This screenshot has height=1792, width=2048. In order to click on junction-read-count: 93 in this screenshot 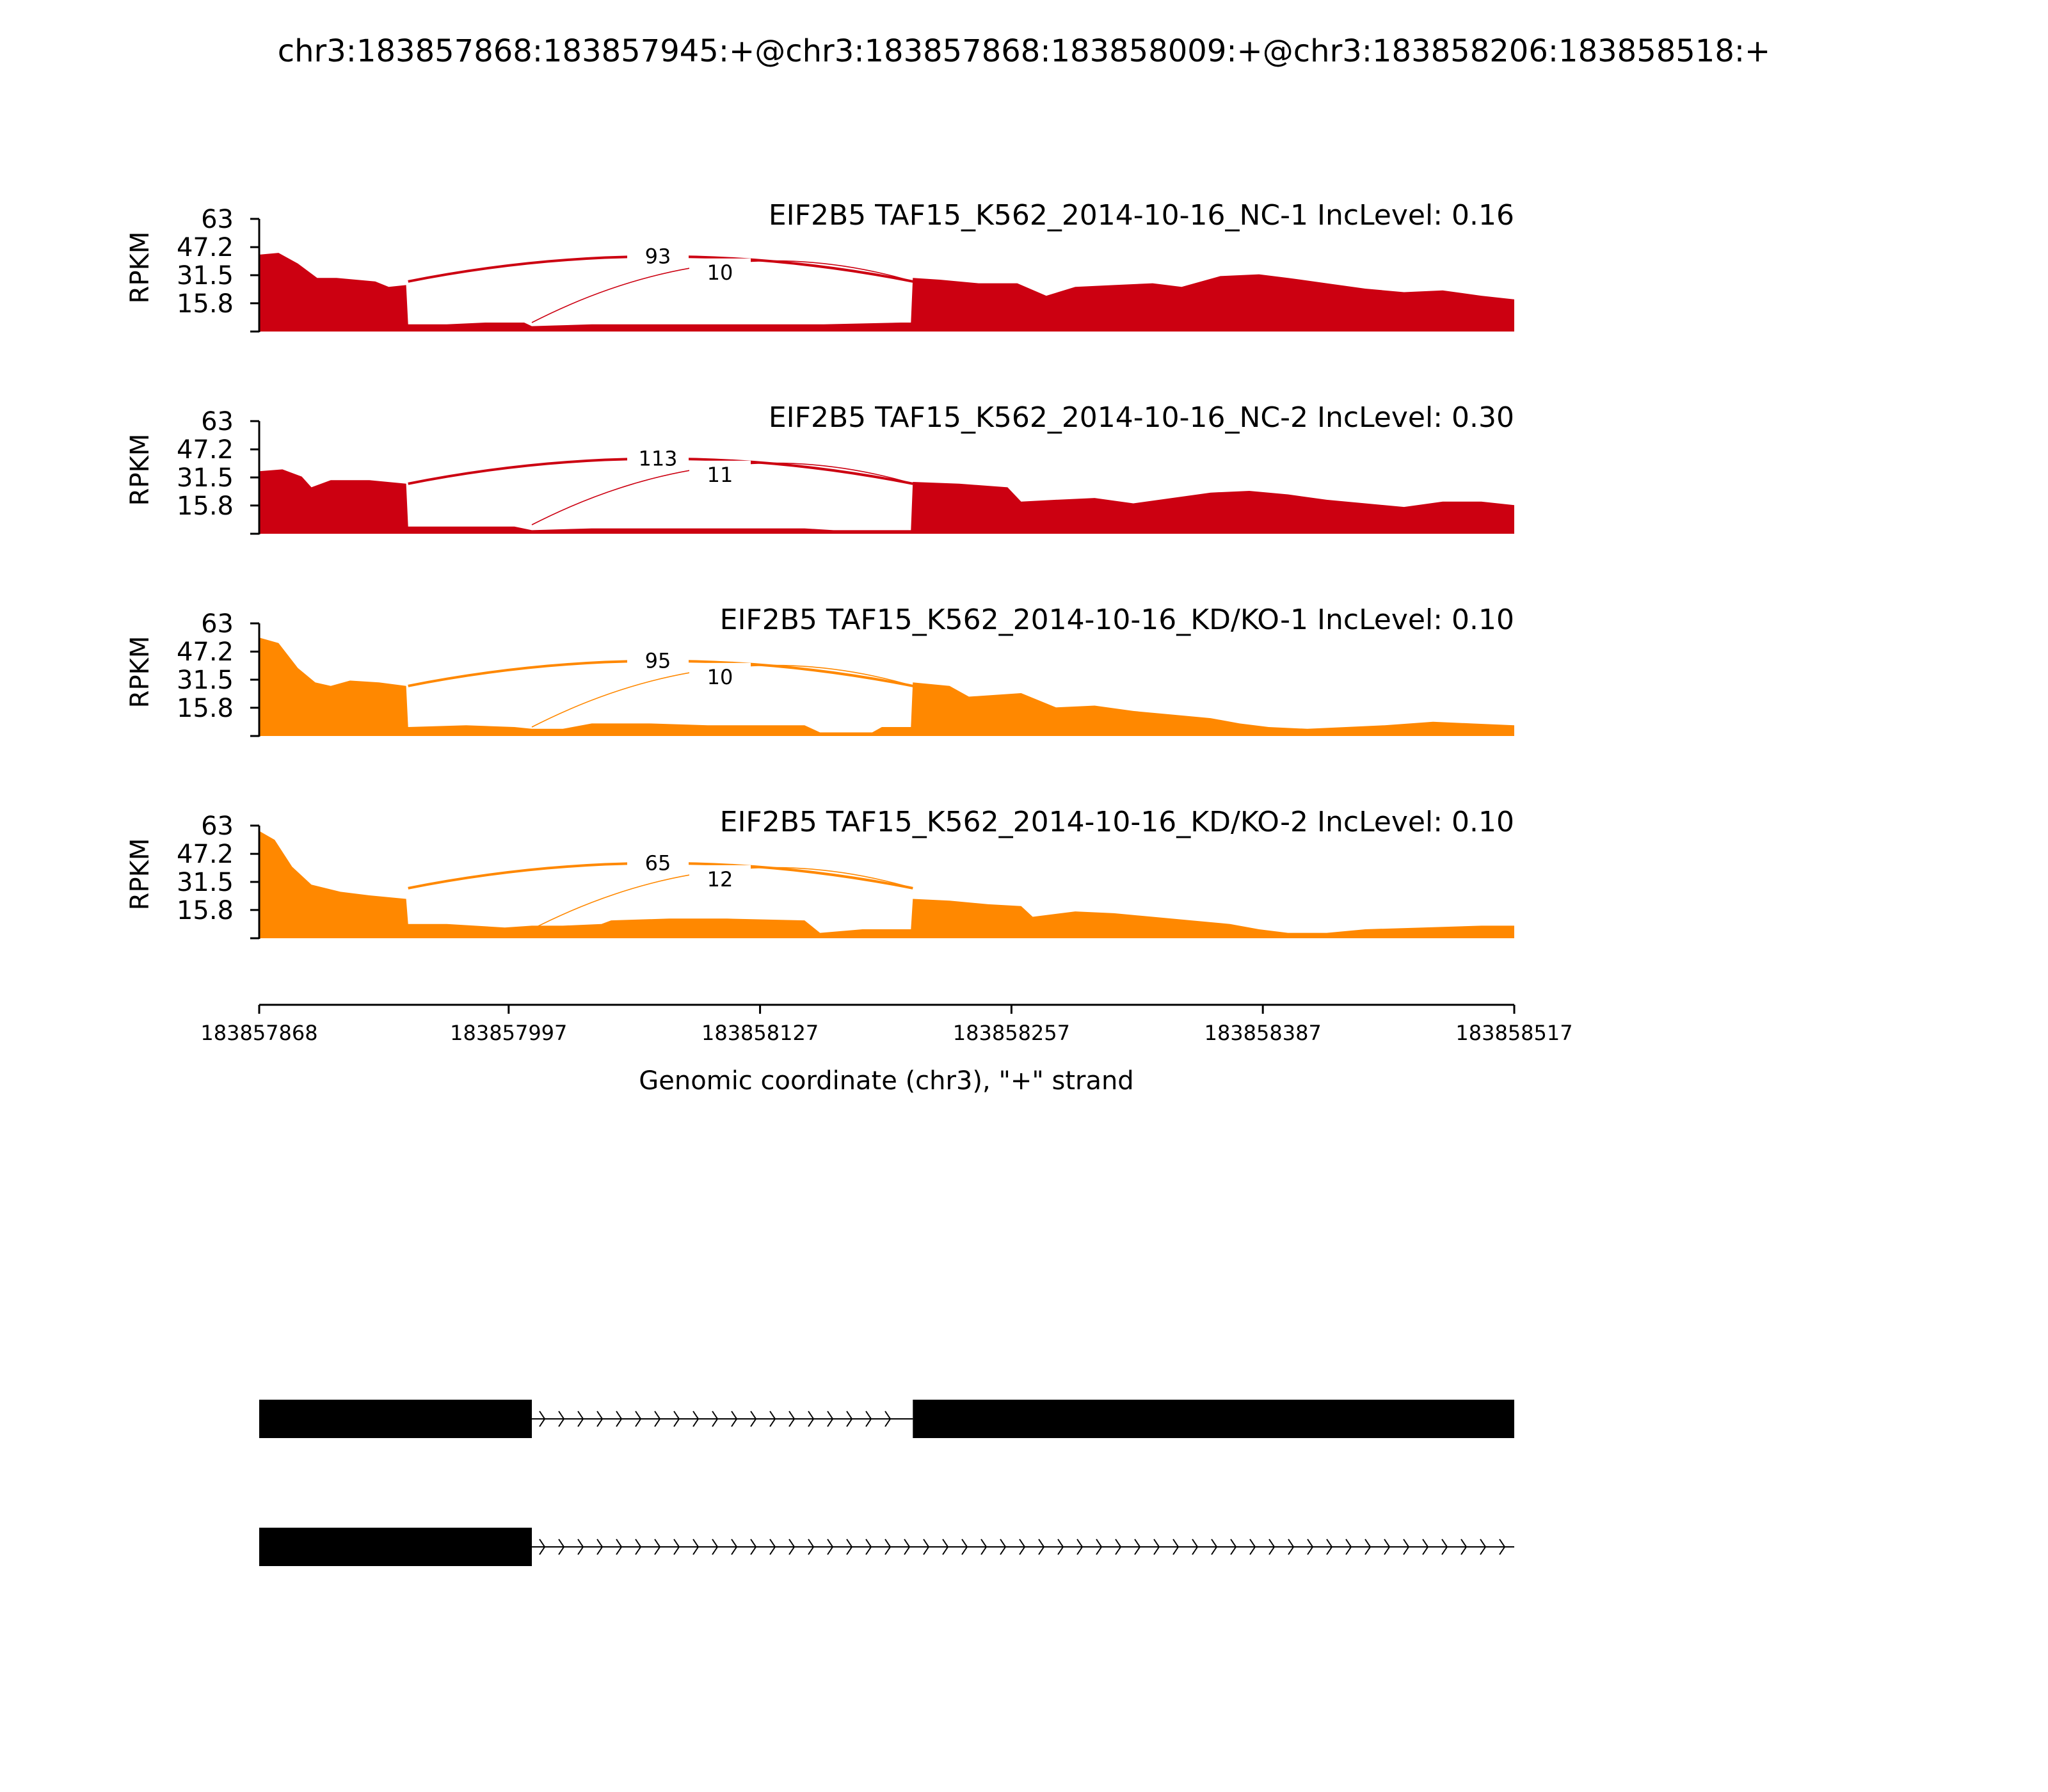, I will do `click(658, 256)`.